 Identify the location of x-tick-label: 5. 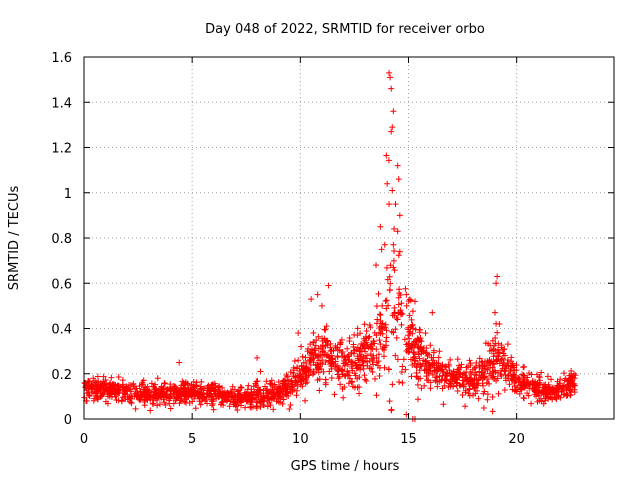
(192, 439).